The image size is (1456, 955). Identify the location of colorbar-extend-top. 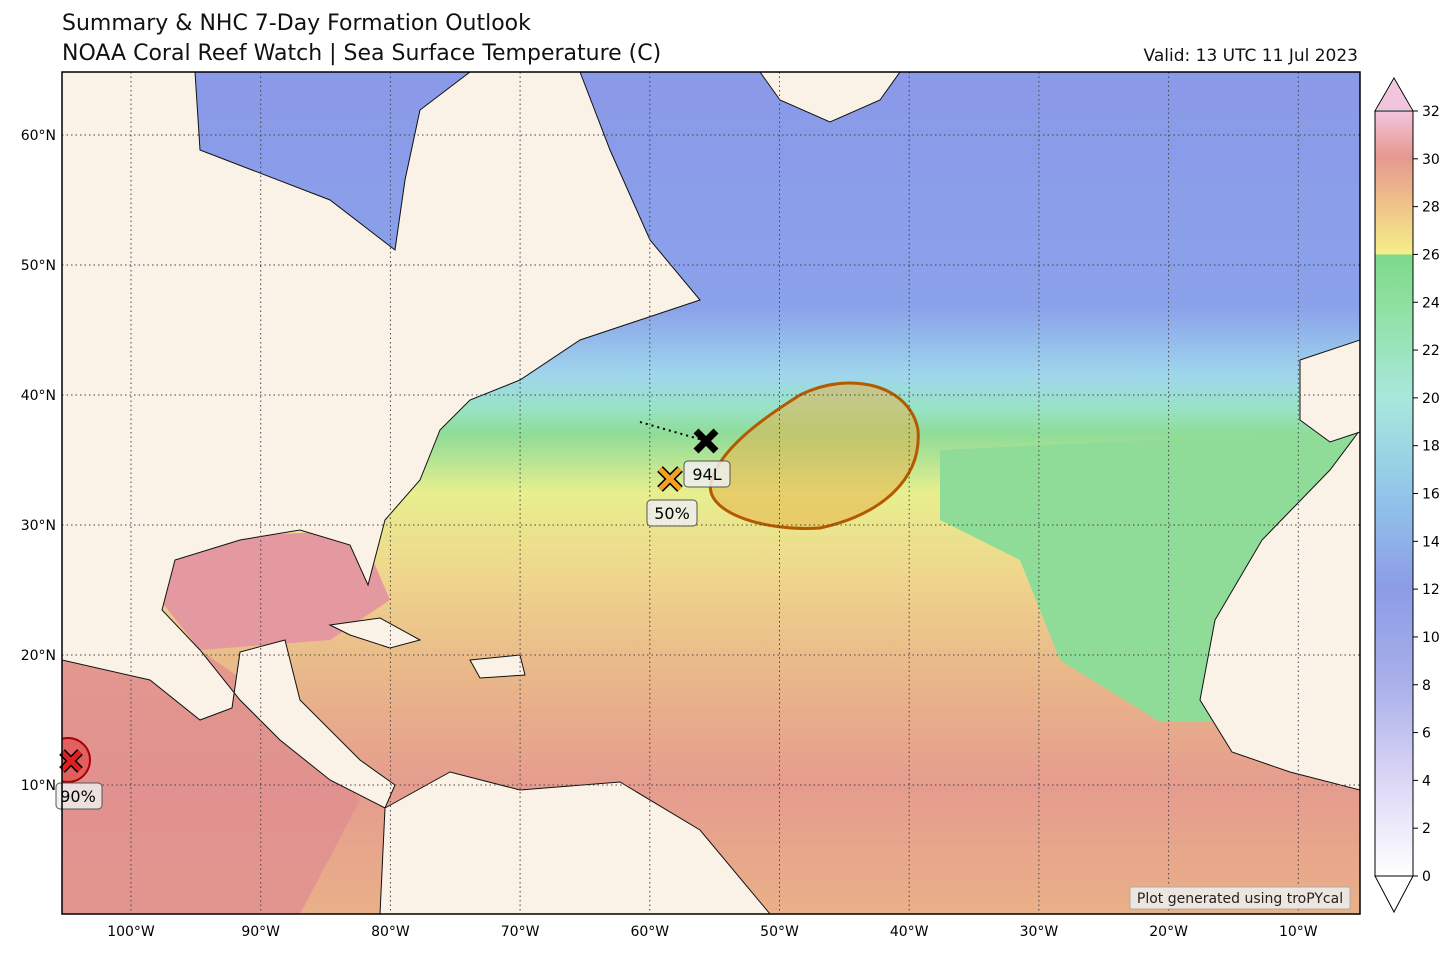
(1394, 95).